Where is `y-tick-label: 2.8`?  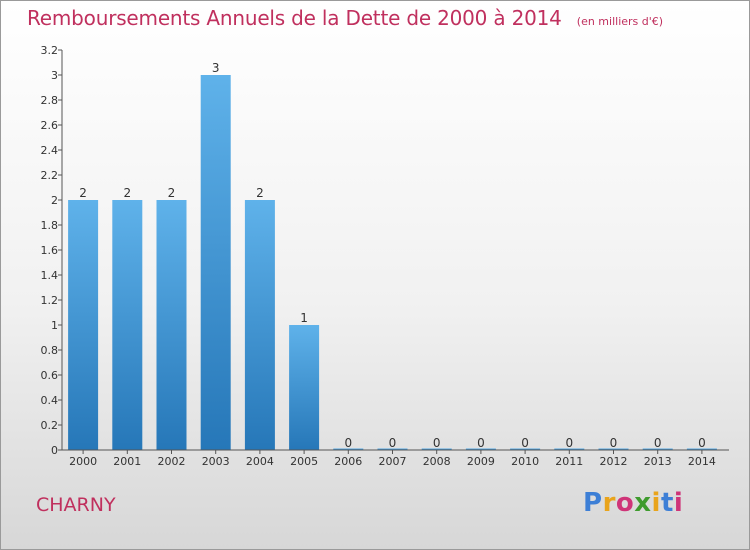
y-tick-label: 2.8 is located at coordinates (50, 100).